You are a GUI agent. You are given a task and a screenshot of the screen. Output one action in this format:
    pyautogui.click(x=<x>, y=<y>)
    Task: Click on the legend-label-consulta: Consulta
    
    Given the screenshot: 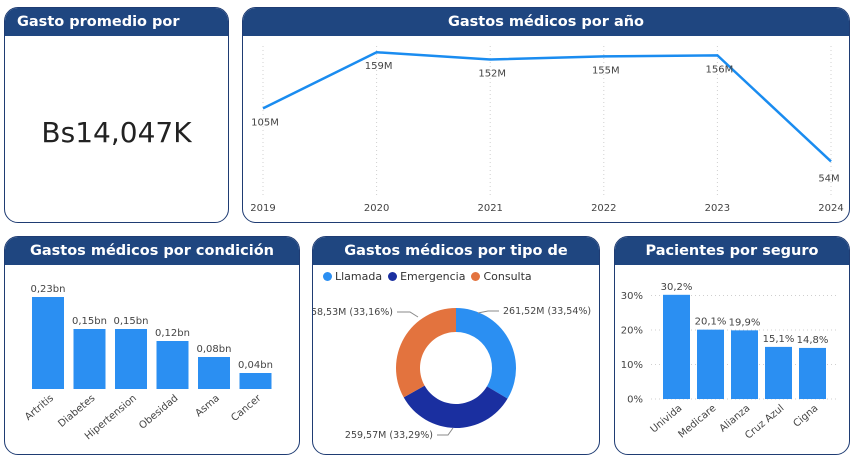 What is the action you would take?
    pyautogui.click(x=507, y=276)
    